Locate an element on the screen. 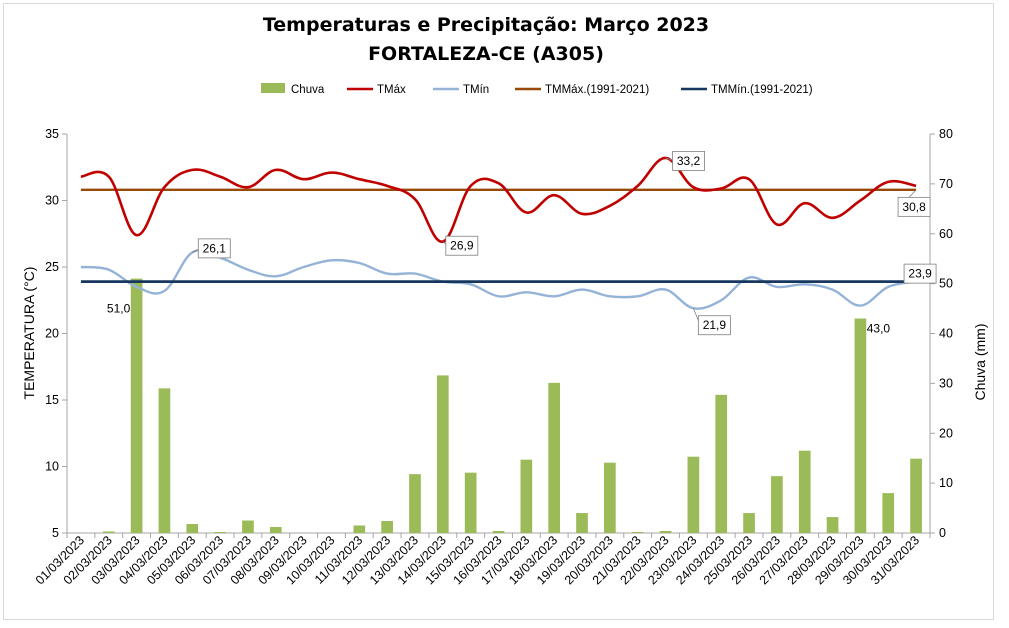 This screenshot has height=628, width=1009. data-label: 23,9 is located at coordinates (920, 274).